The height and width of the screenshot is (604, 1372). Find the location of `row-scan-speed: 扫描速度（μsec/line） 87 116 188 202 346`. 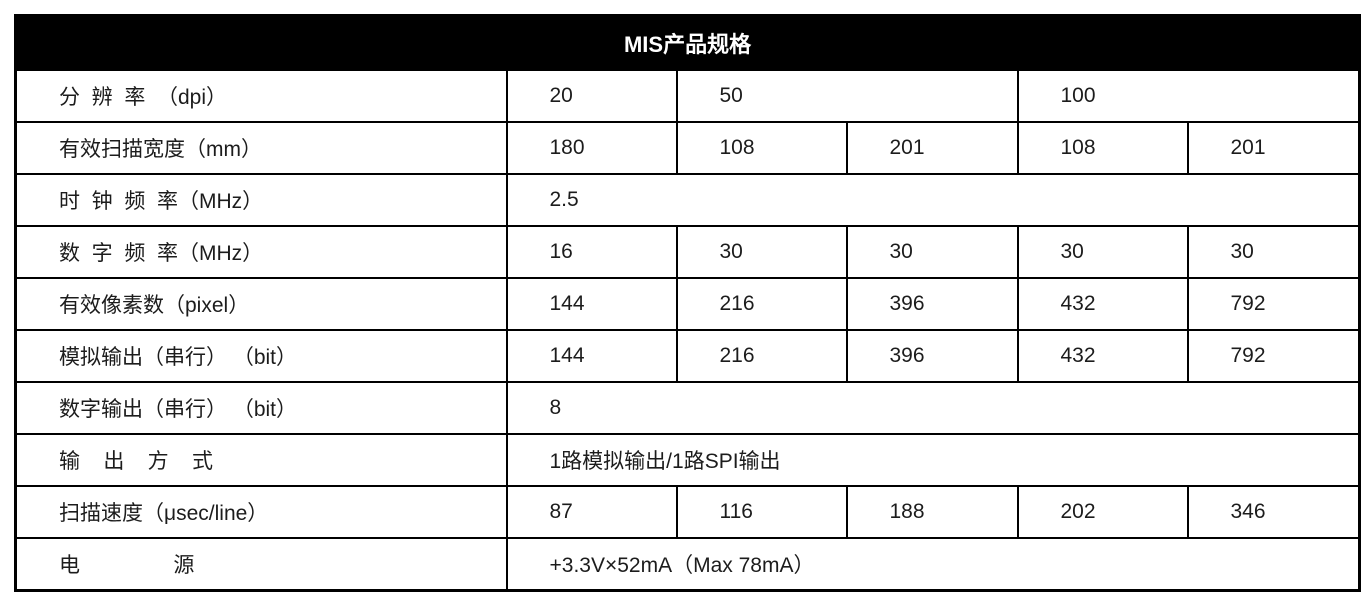

row-scan-speed: 扫描速度（μsec/line） 87 116 188 202 346 is located at coordinates (687, 512).